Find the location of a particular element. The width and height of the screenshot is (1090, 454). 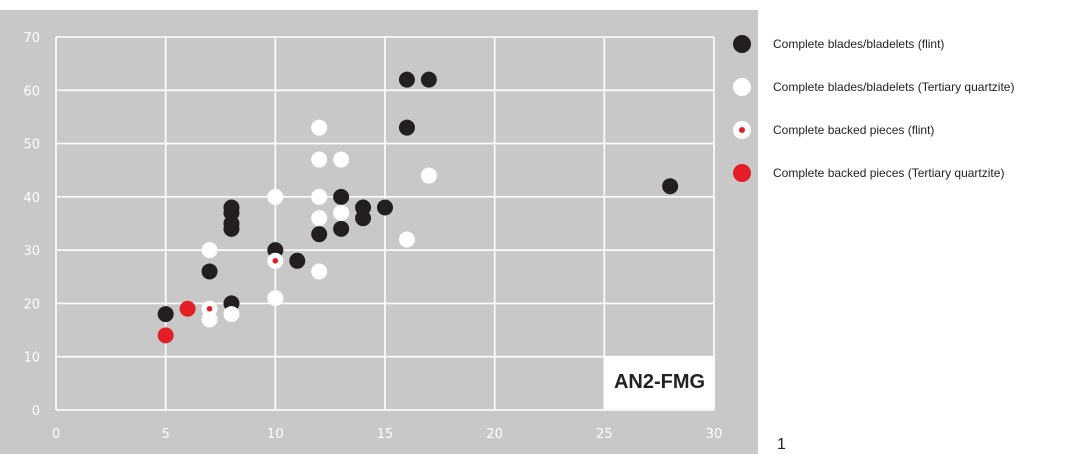

legend-marker-black-circle-icon is located at coordinates (742, 44).